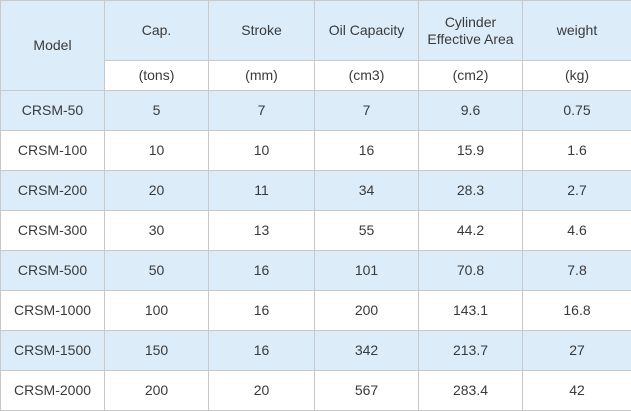 The height and width of the screenshot is (411, 631). I want to click on cylinder-area-cell: 213.7, so click(470, 350).